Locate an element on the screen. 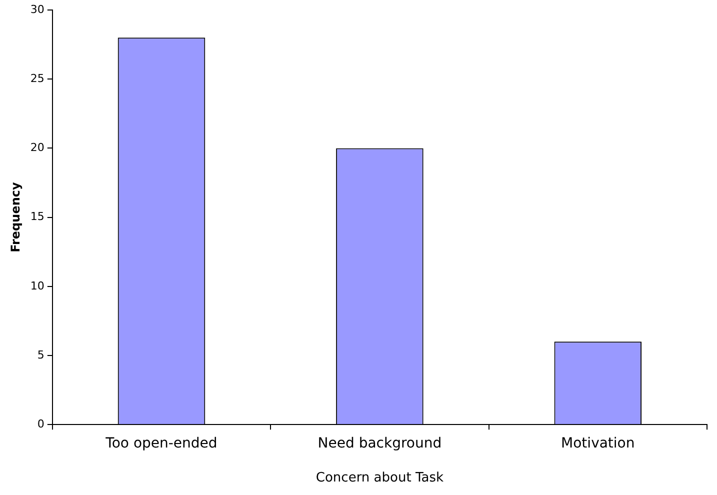 The height and width of the screenshot is (495, 717). y-tick-label: 20 is located at coordinates (37, 147).